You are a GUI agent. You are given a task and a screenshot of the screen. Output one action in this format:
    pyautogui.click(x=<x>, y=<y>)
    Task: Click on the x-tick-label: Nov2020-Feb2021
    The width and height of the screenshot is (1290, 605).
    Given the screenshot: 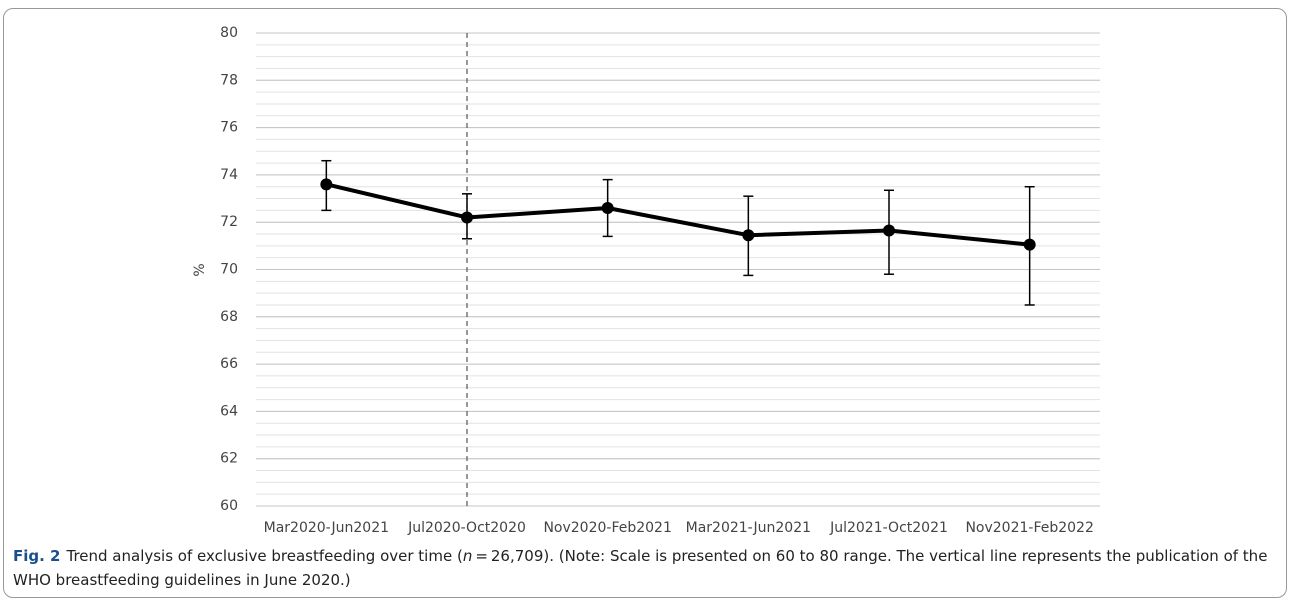 What is the action you would take?
    pyautogui.click(x=607, y=528)
    